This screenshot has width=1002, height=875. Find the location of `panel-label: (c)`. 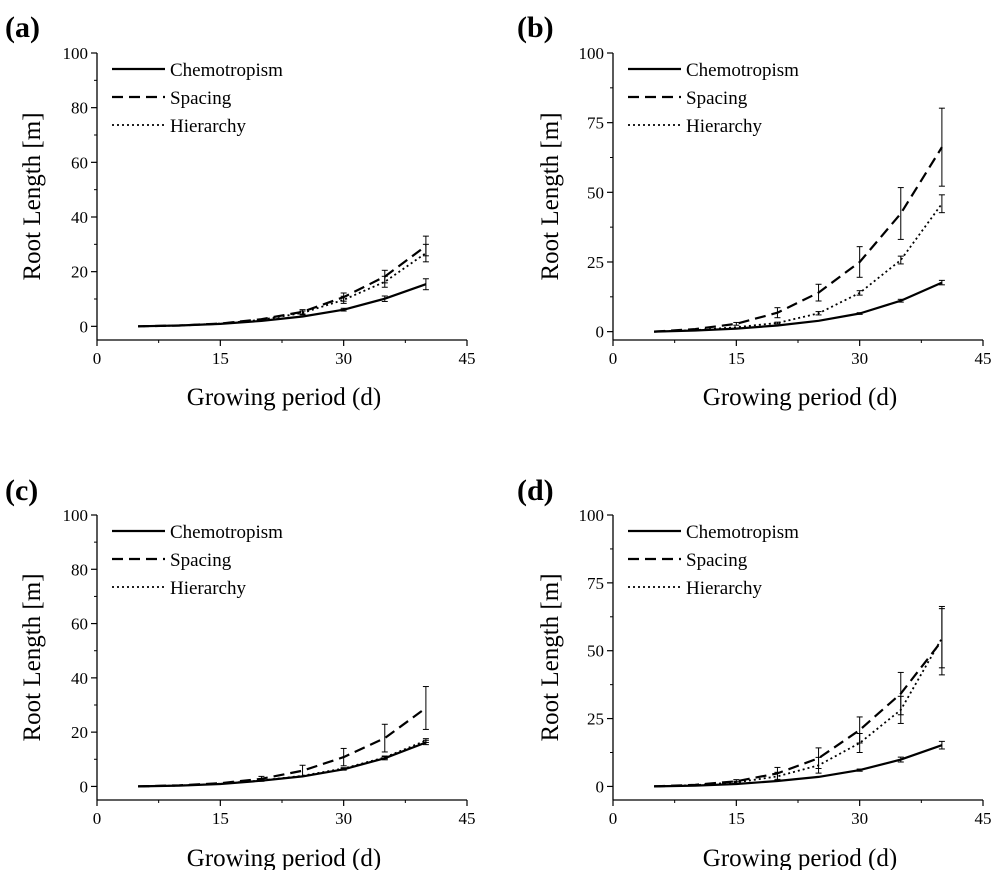

panel-label: (c) is located at coordinates (21, 490).